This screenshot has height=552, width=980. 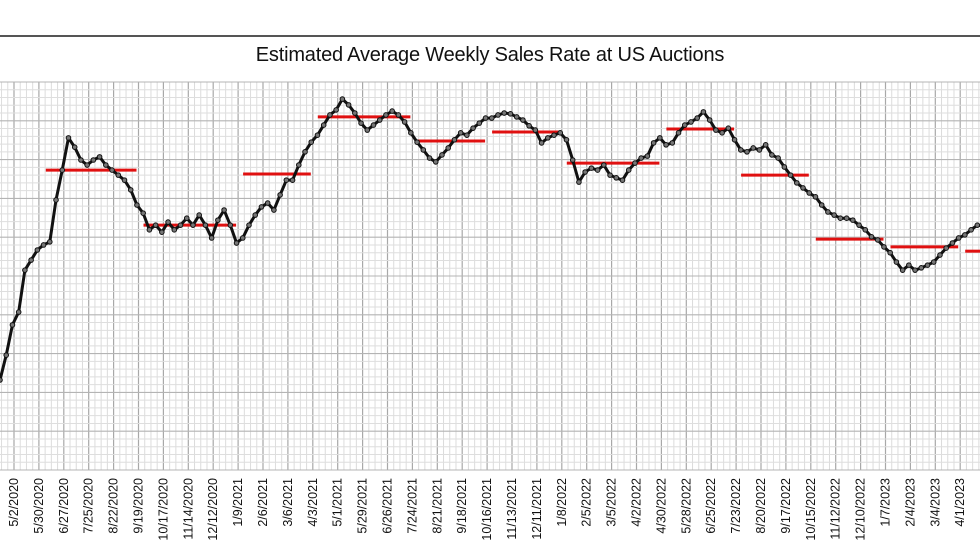 I want to click on x-tick-label: 2/5/2022, so click(x=587, y=502).